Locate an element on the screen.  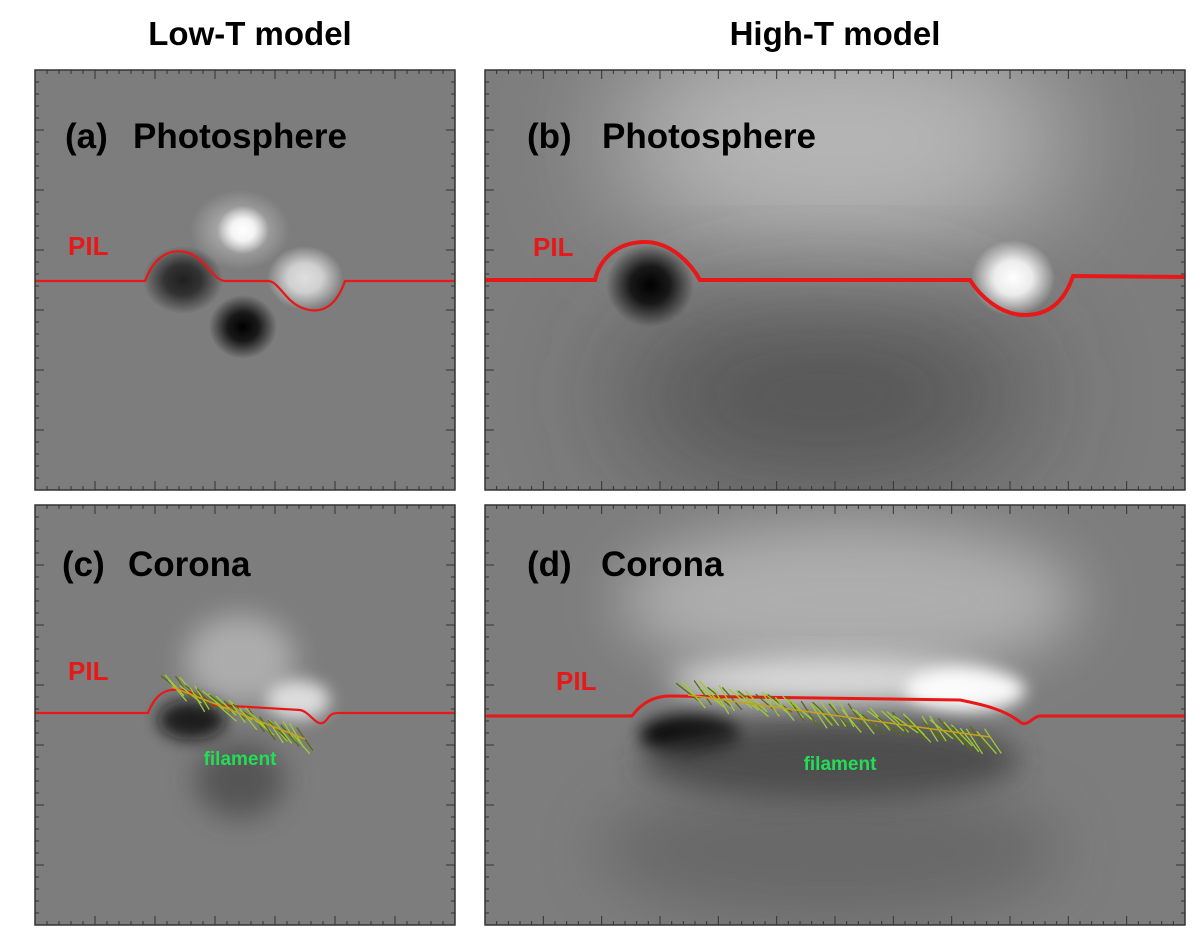
low-t-column-title: Low-T model is located at coordinates (249, 33).